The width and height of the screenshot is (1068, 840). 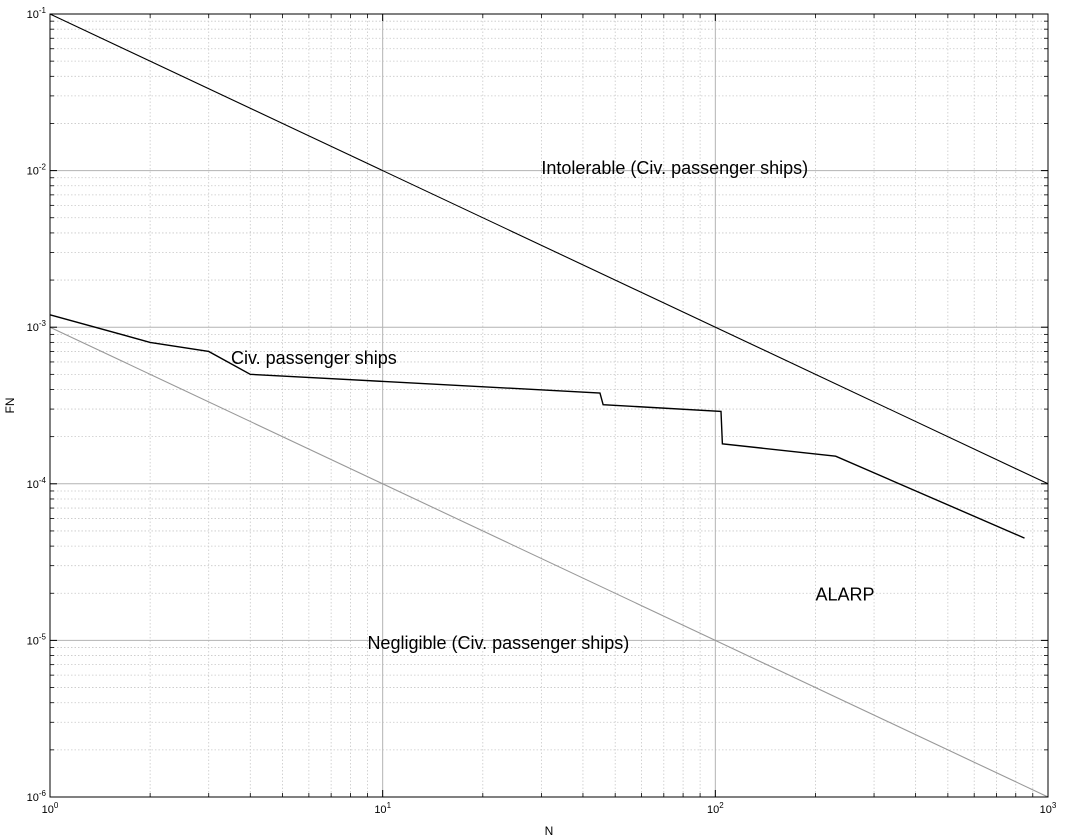 I want to click on y-tick-label: 10⁻⁵, so click(x=37, y=639).